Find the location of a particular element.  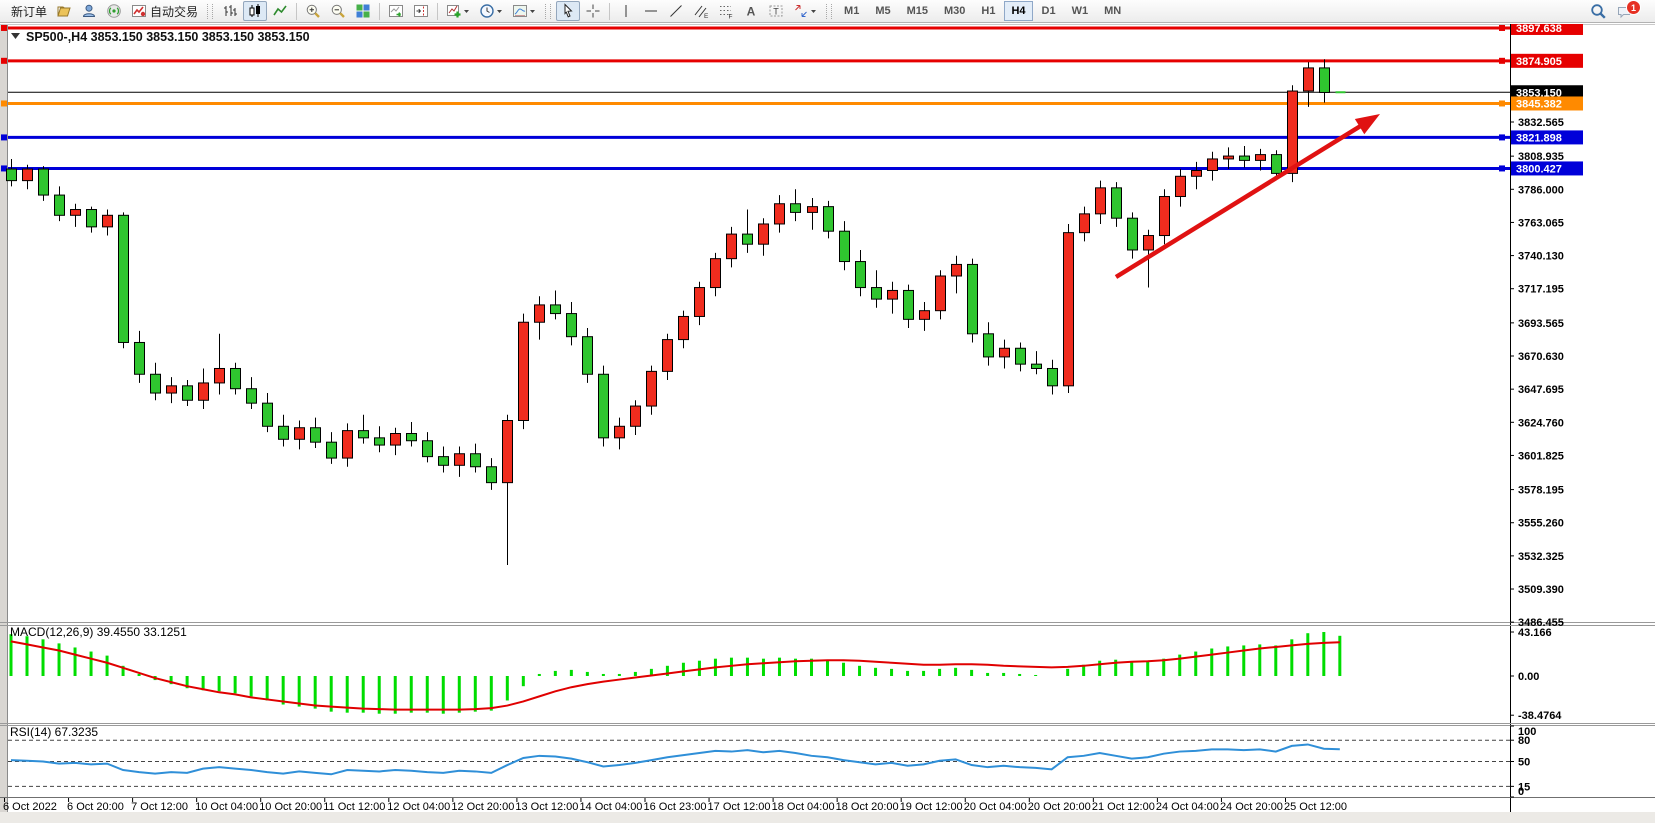

auto-scroll-button is located at coordinates (396, 11).